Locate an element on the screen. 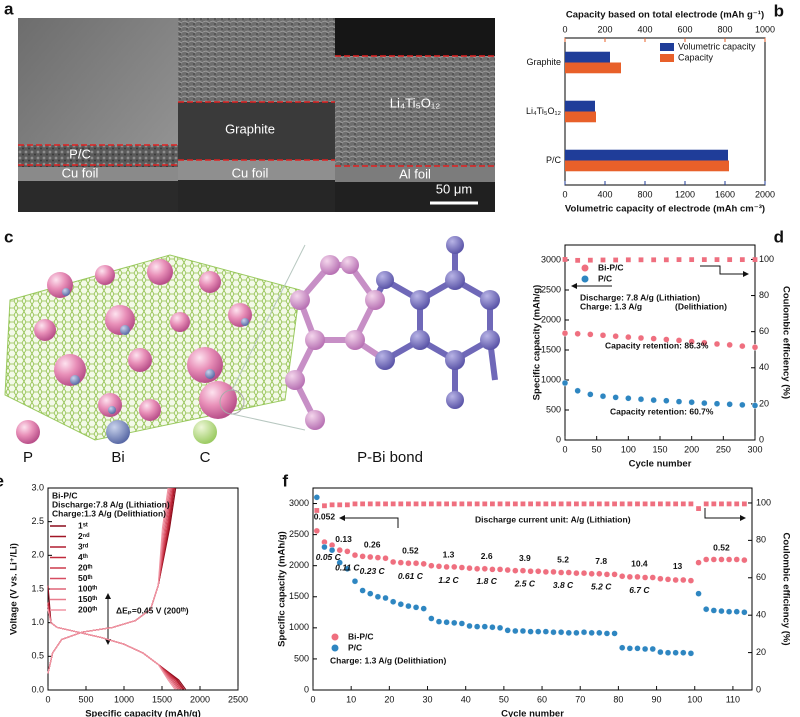  annotation: Charge: 1.3 A/g (Delithiation) is located at coordinates (388, 660).